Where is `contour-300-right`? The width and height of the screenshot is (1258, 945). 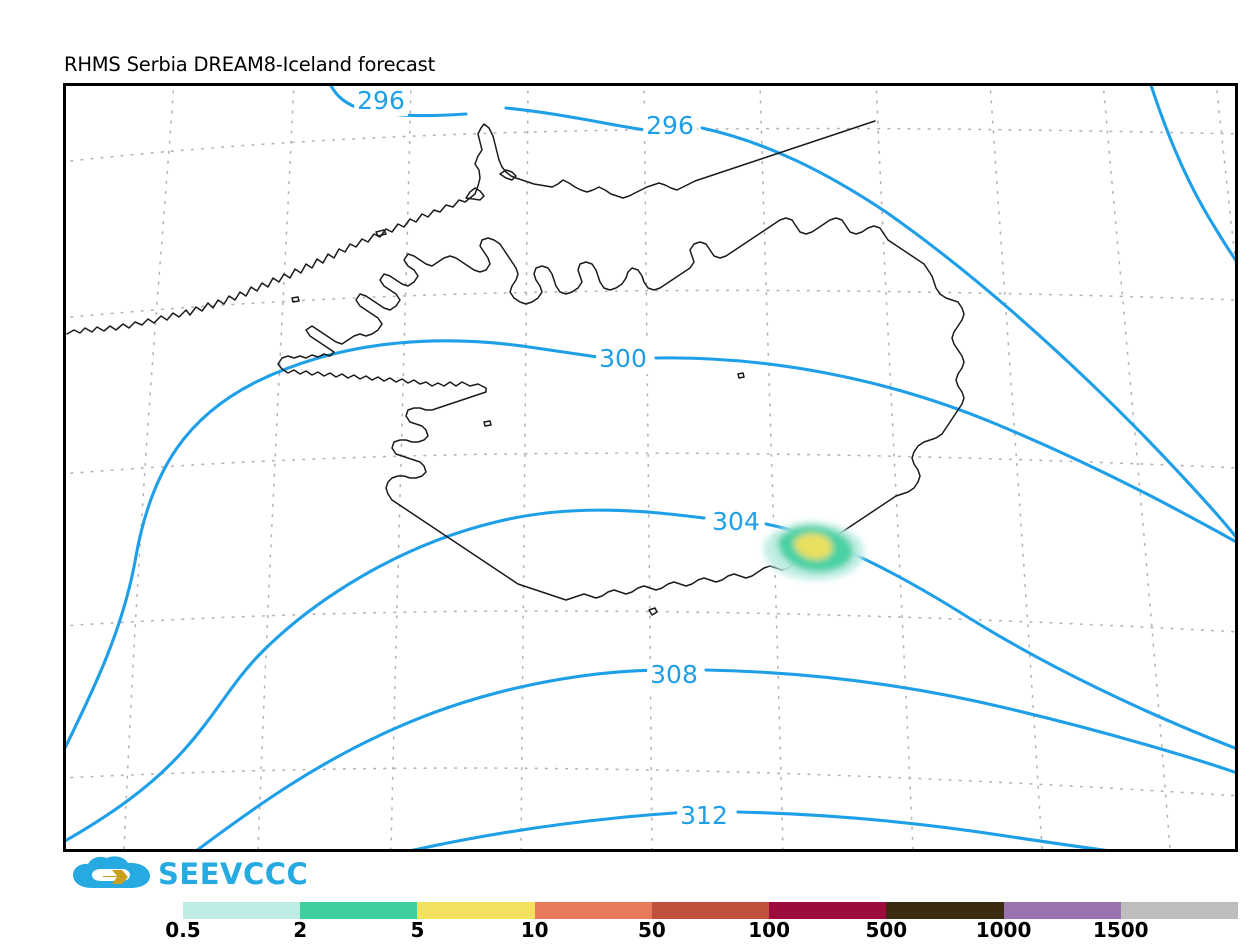
contour-300-right is located at coordinates (944, 449).